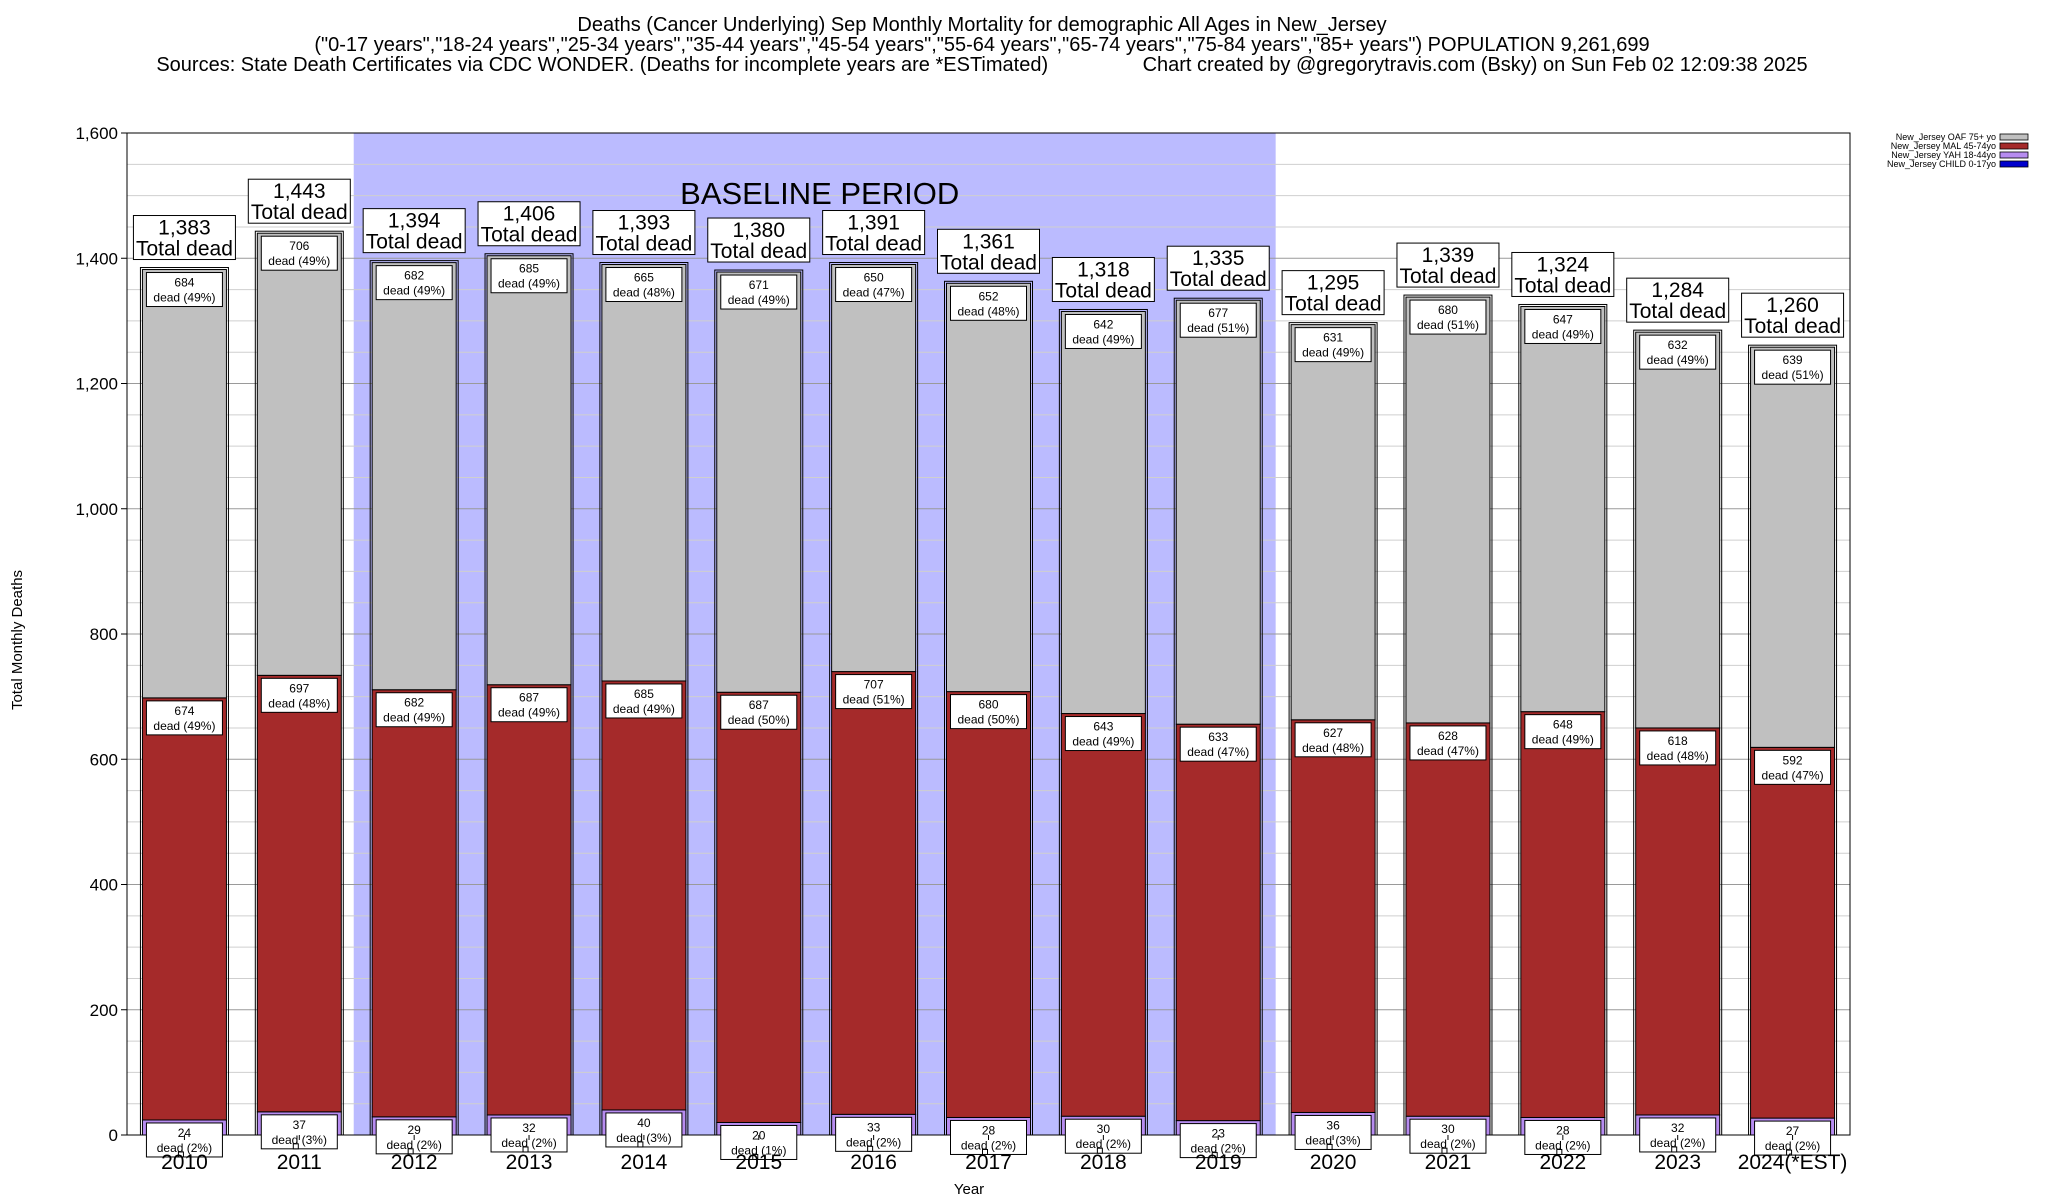 The width and height of the screenshot is (2048, 1200). What do you see at coordinates (1448, 1129) in the screenshot?
I see `yah-value-label: 30` at bounding box center [1448, 1129].